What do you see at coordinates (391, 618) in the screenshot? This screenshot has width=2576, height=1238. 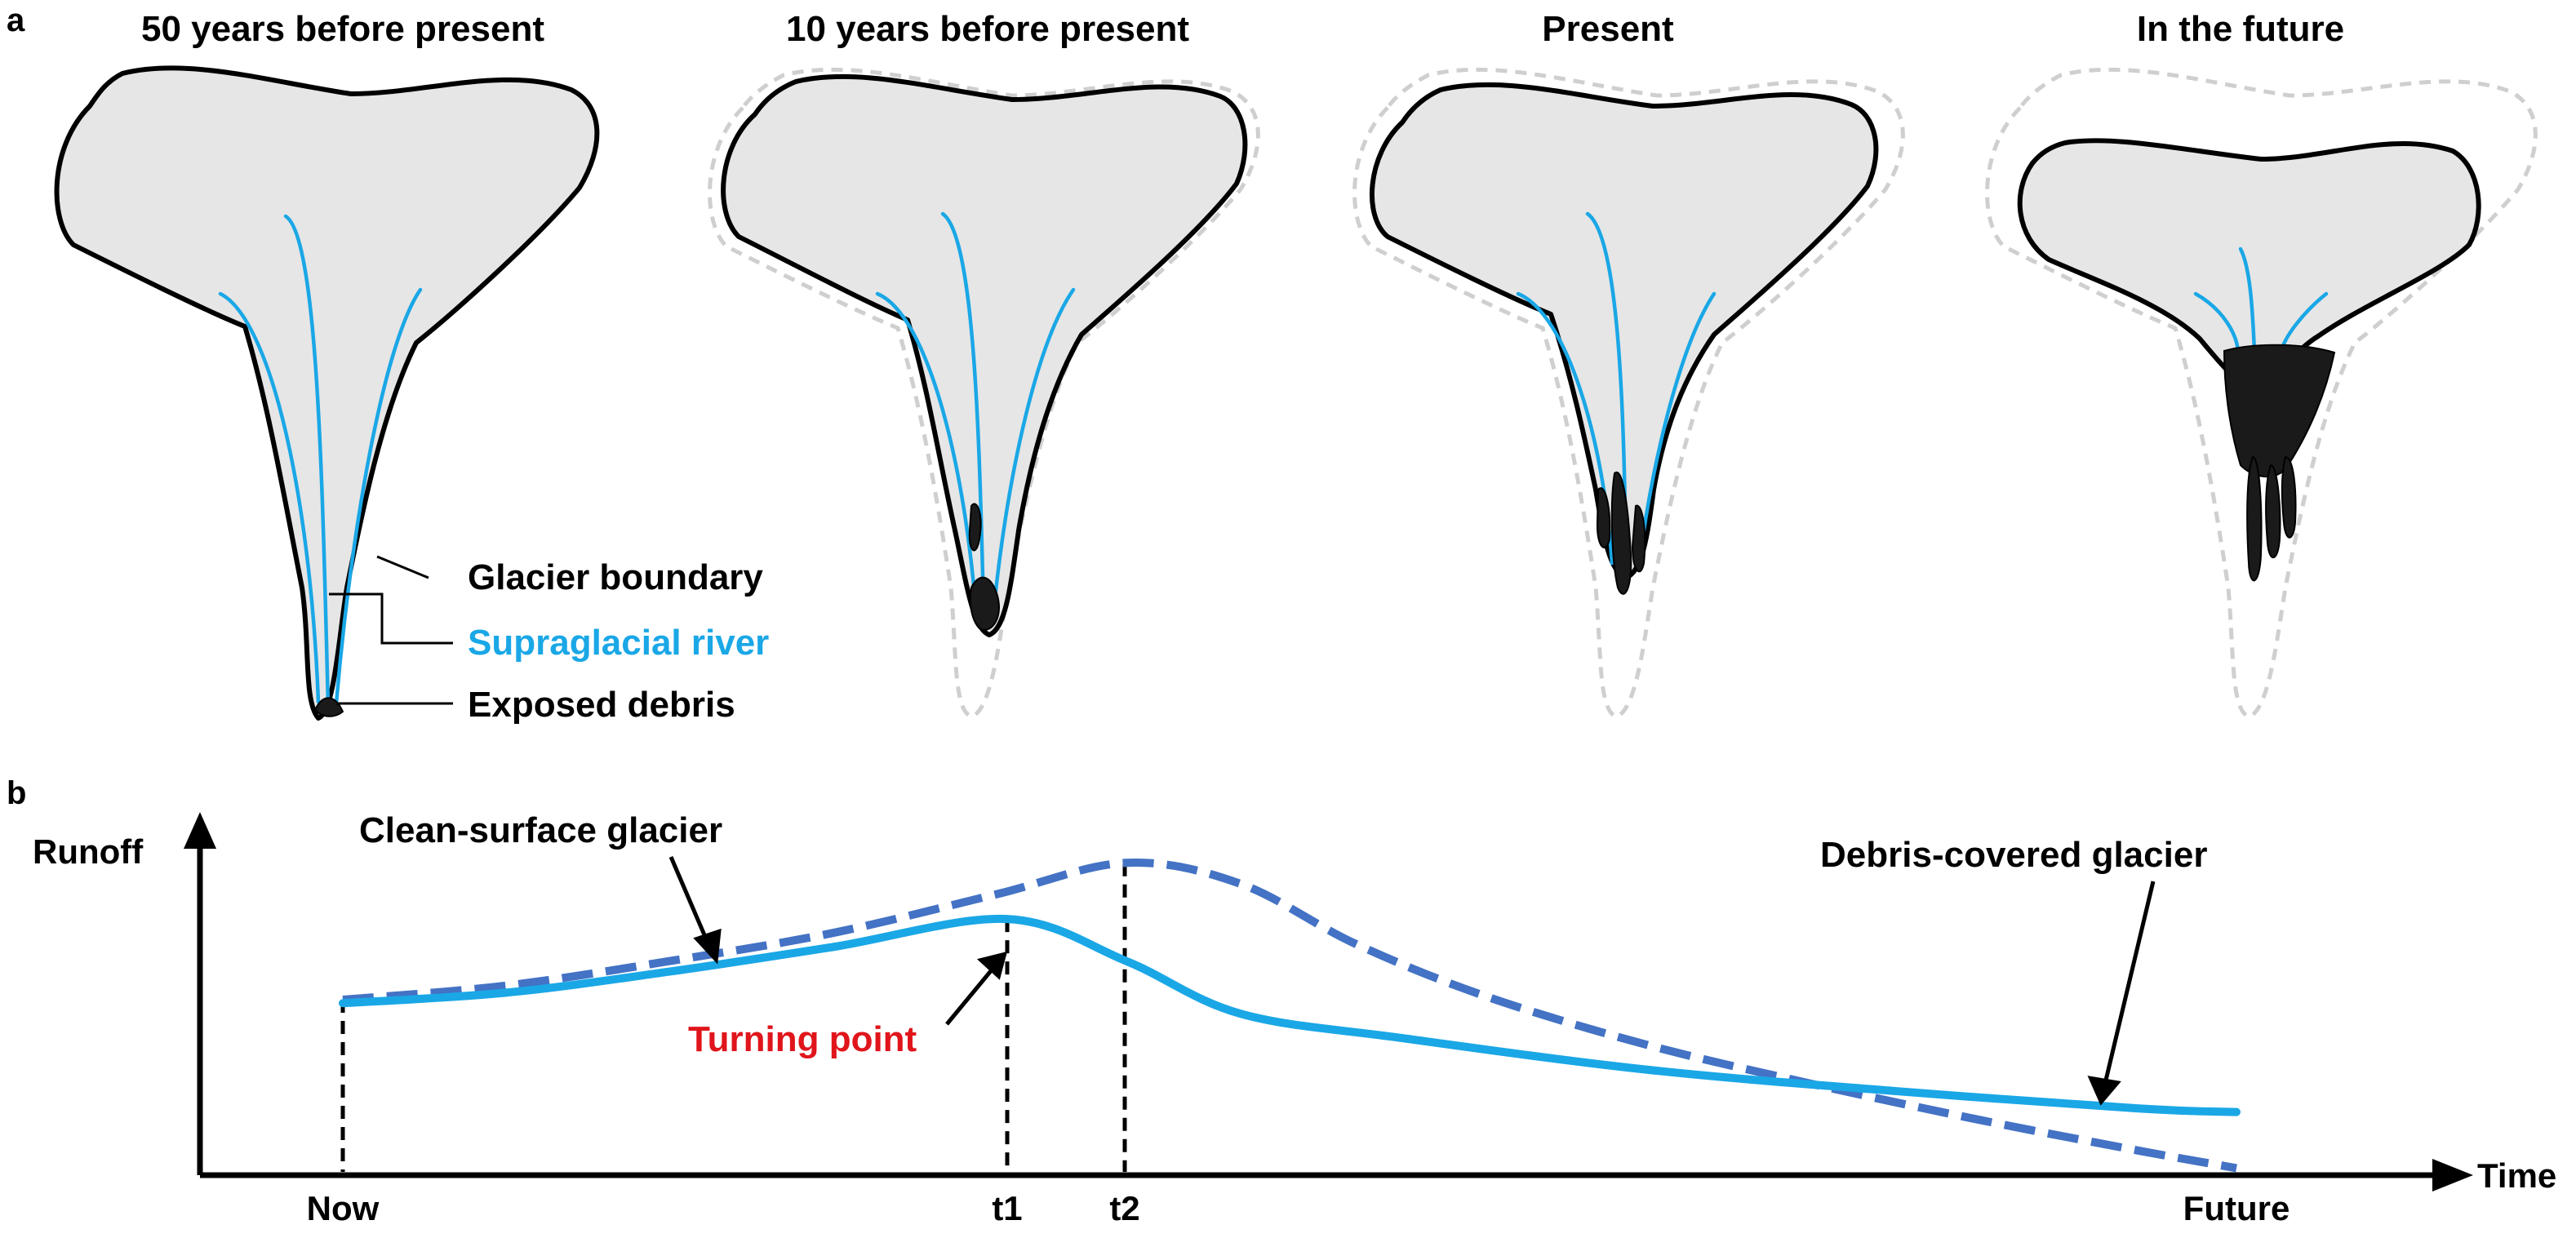 I see `leader-supraglacial-river` at bounding box center [391, 618].